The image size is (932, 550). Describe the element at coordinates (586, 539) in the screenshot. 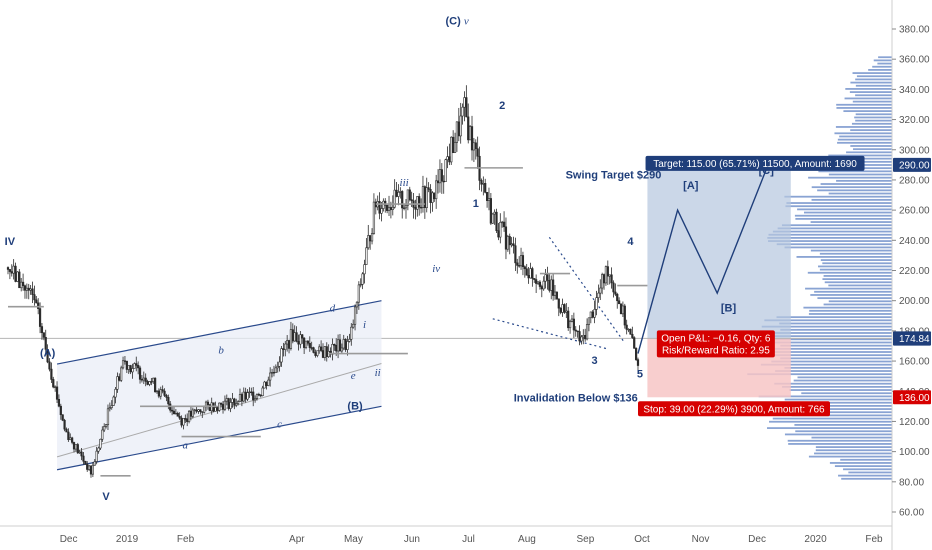

I see `time-tick-label: Sep` at that location.